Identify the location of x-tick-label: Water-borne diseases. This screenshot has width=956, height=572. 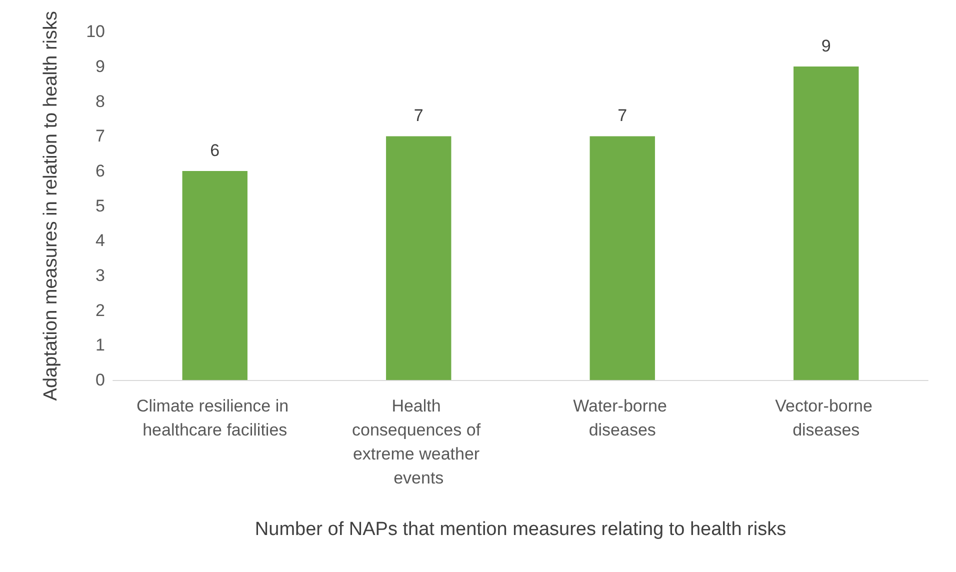
(622, 418).